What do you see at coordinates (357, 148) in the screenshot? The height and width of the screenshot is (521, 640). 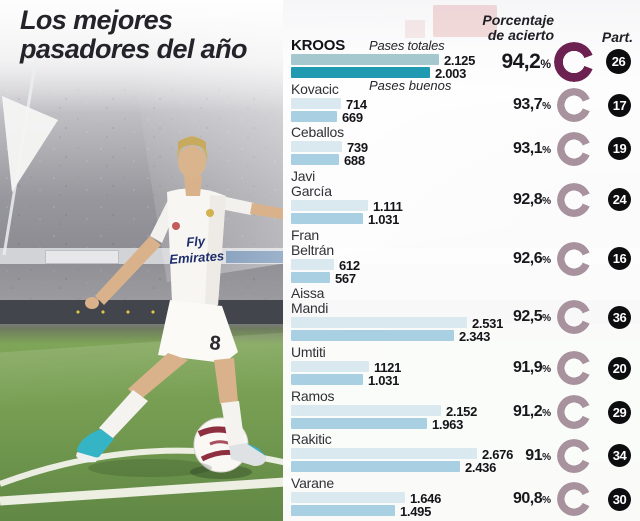 I see `pass-total-bar-value: 739` at bounding box center [357, 148].